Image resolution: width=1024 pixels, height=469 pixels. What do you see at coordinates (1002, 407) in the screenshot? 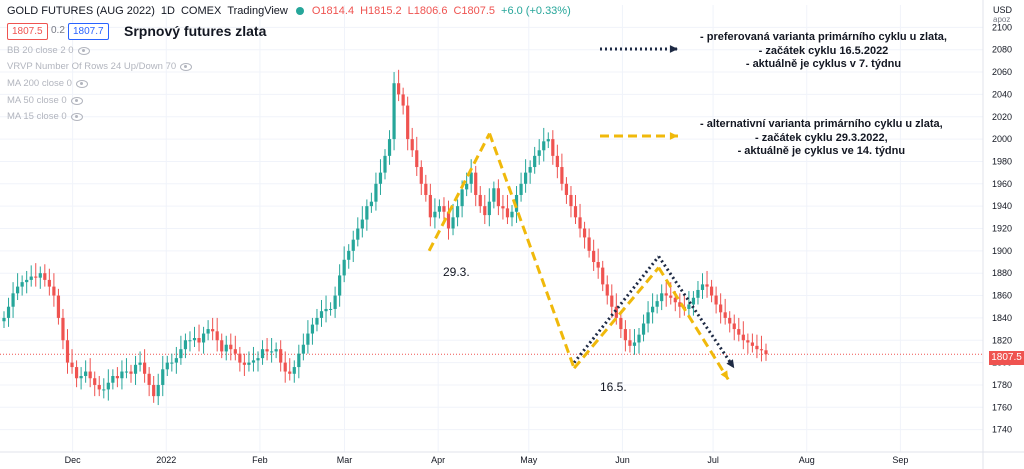
I see `y-tick-label: 1760` at bounding box center [1002, 407].